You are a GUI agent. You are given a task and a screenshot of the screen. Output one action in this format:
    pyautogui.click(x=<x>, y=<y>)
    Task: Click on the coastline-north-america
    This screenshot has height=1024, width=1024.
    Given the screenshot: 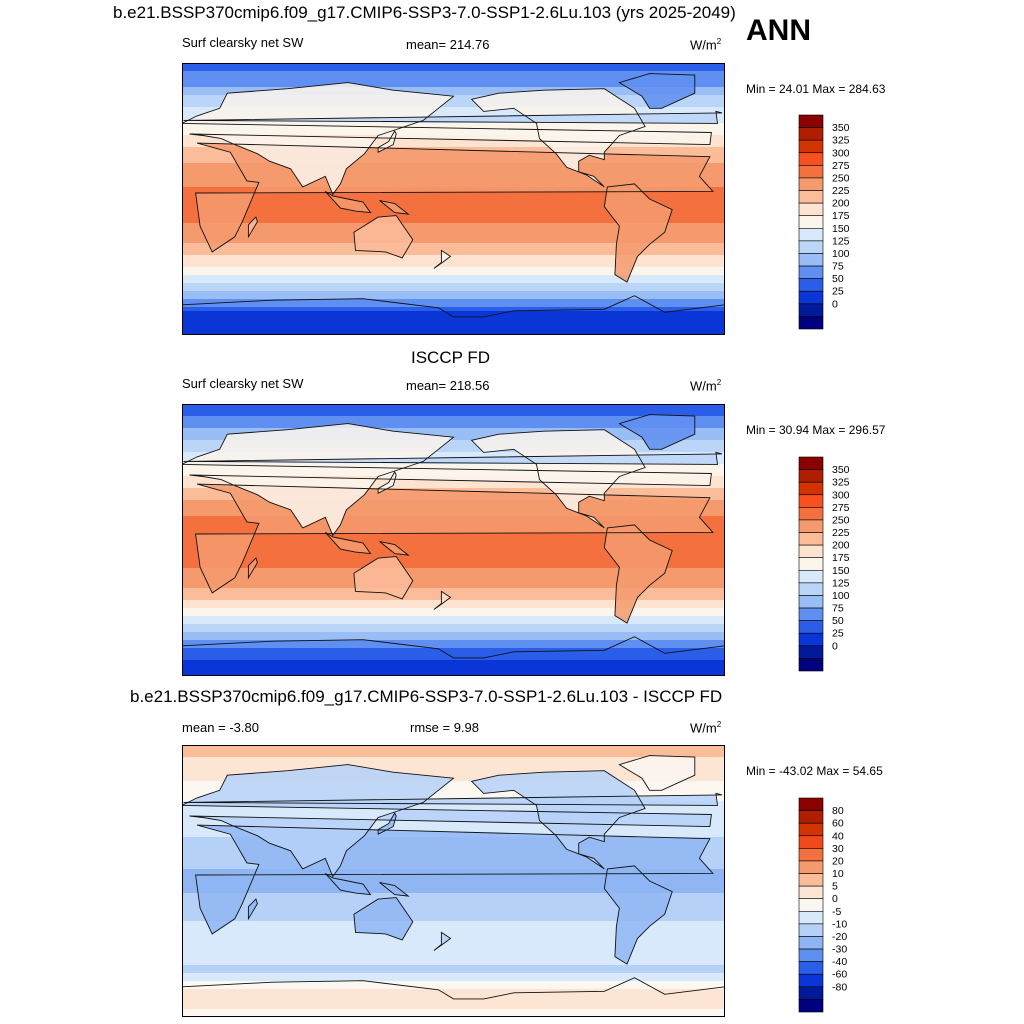 What is the action you would take?
    pyautogui.click(x=558, y=820)
    